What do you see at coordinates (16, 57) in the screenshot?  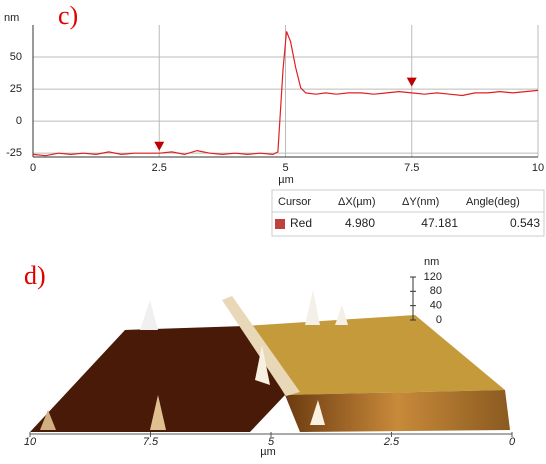 I see `y-tick-label: 50` at bounding box center [16, 57].